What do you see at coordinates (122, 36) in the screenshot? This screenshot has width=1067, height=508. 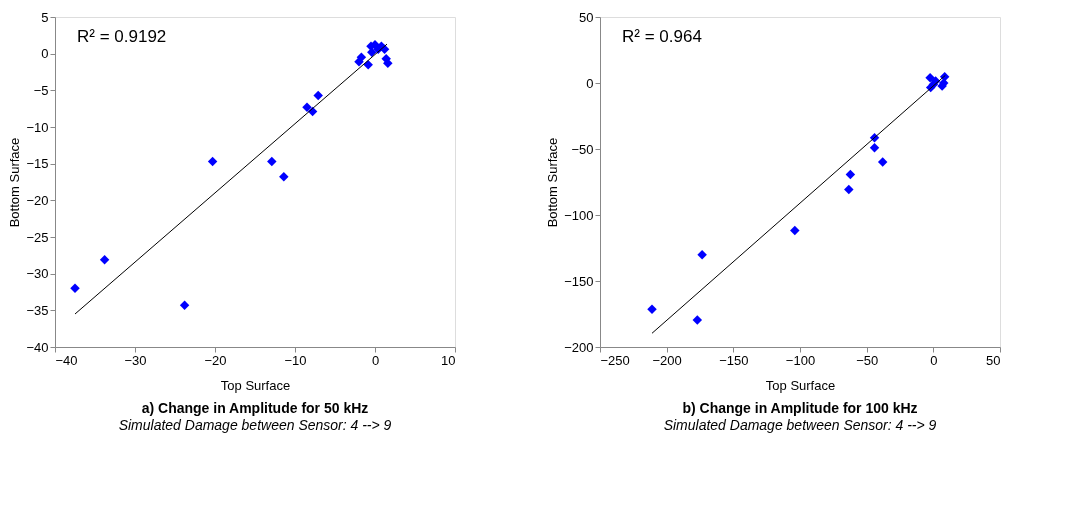 I see `annotation: R² = 0.9192` at bounding box center [122, 36].